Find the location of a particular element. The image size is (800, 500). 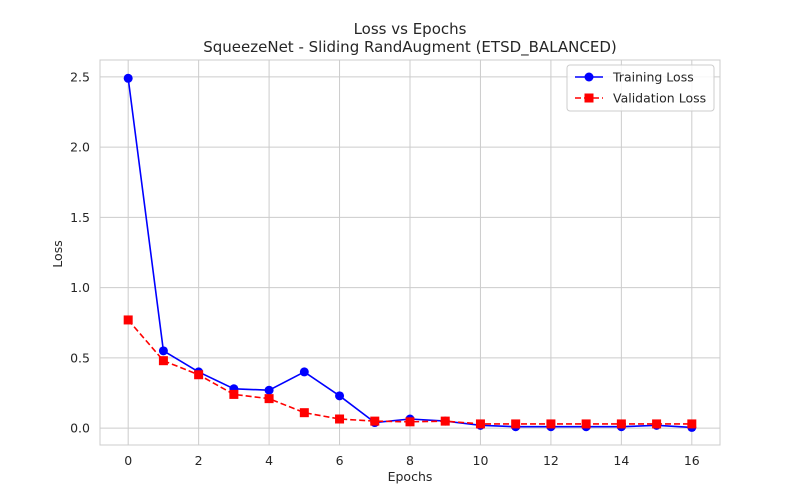

y-tick-label: 0.5 is located at coordinates (80, 357).